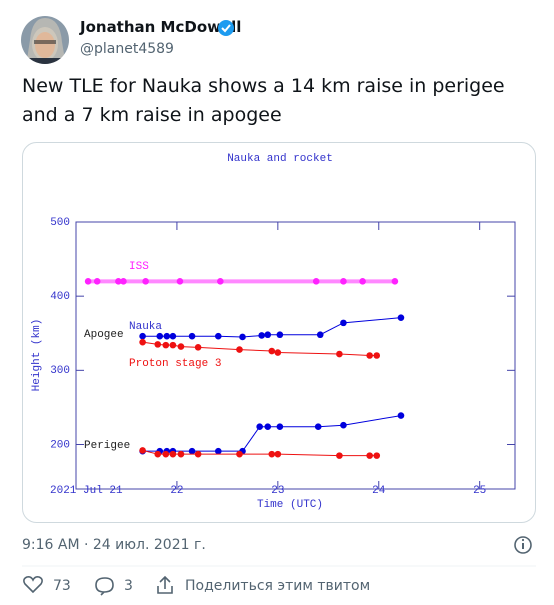  Describe the element at coordinates (176, 491) in the screenshot. I see `x-tick-label: 22` at that location.